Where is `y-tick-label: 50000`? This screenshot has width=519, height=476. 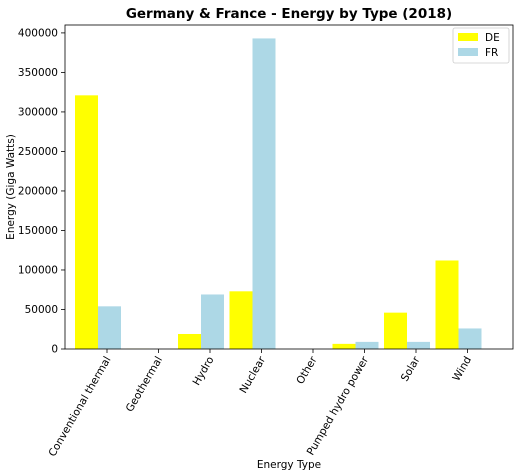
y-tick-label: 50000 is located at coordinates (41, 310).